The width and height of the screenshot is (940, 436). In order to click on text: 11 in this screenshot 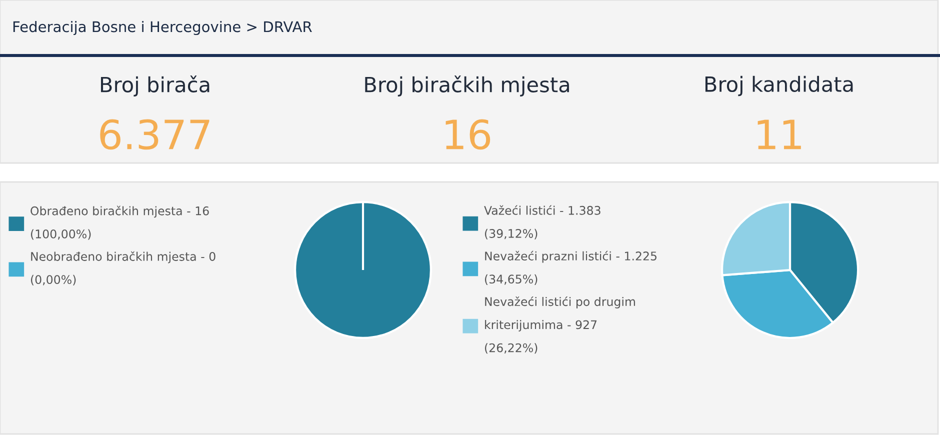, I will do `click(779, 135)`.